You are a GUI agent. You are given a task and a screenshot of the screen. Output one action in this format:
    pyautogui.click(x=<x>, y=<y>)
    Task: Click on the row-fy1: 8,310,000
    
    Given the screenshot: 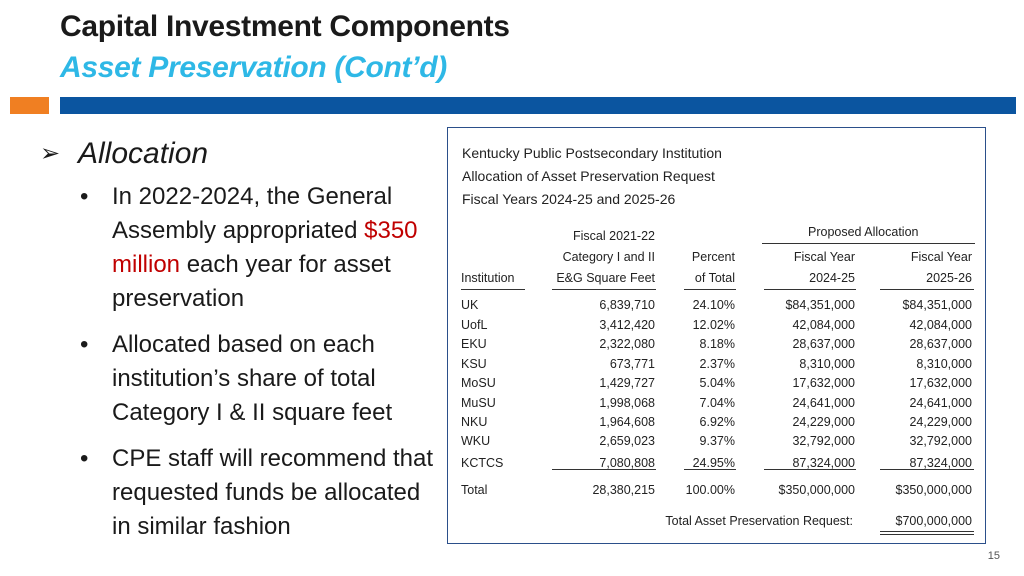 What is the action you would take?
    pyautogui.click(x=827, y=364)
    